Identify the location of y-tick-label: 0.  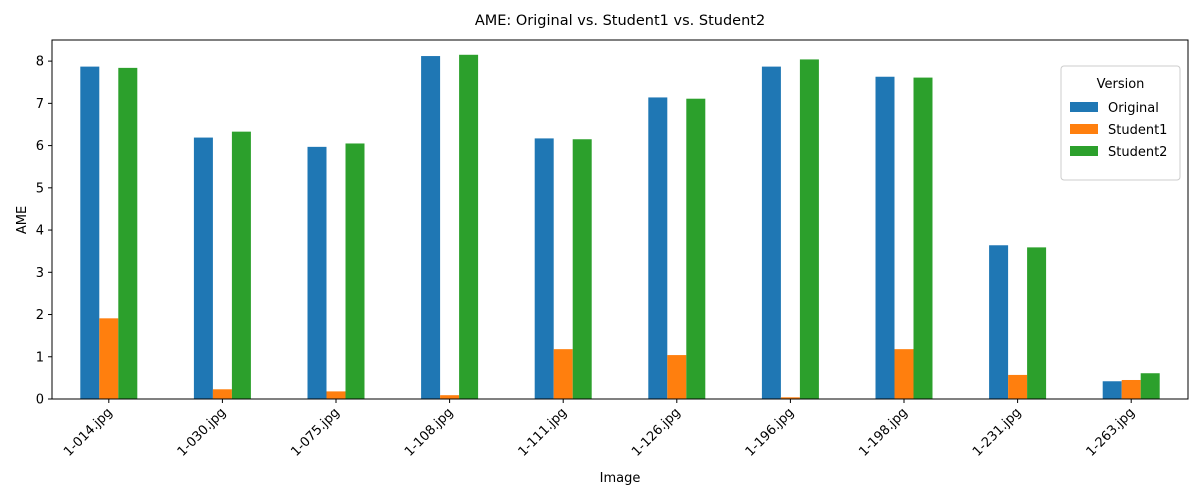
(40, 400).